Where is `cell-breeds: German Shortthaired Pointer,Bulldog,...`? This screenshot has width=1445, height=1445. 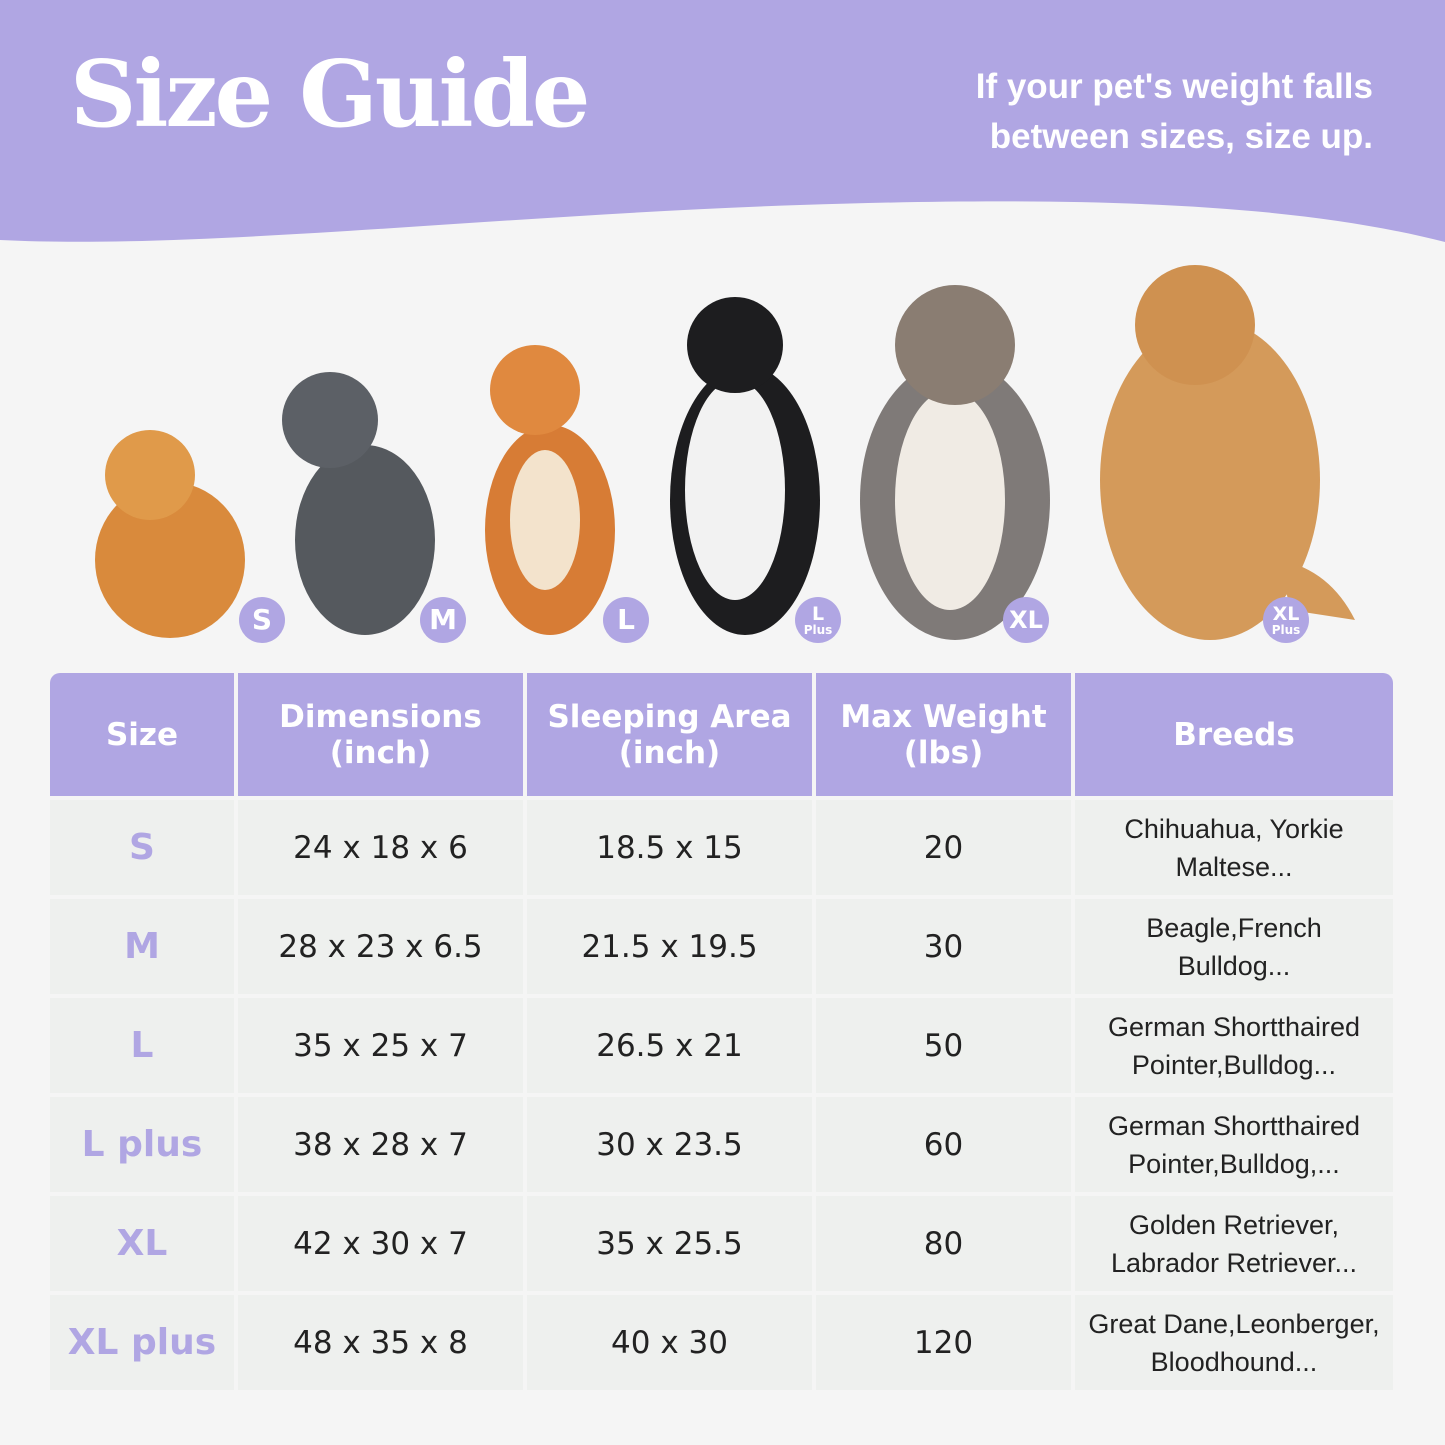 cell-breeds: German Shortthaired Pointer,Bulldog,... is located at coordinates (1234, 1144).